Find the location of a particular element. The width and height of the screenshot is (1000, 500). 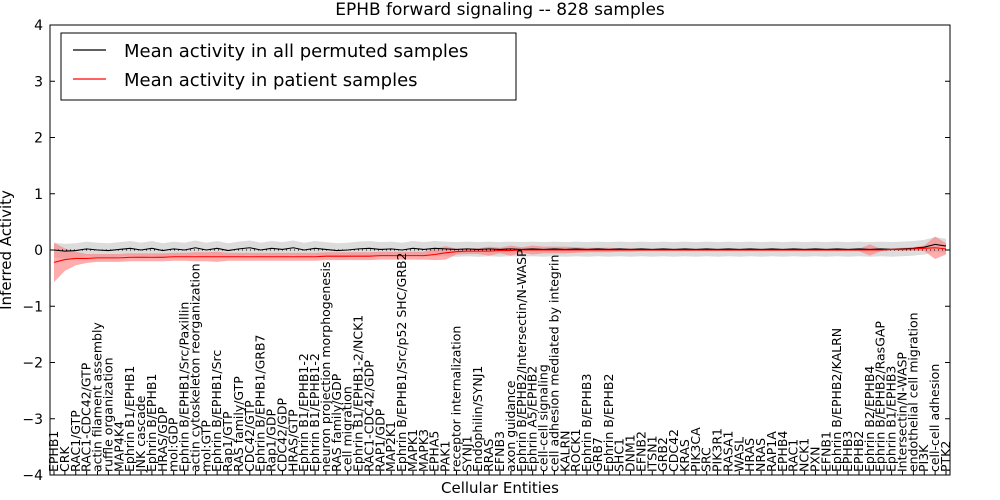

x-entity-label: RAP1/GDP is located at coordinates (379, 440).